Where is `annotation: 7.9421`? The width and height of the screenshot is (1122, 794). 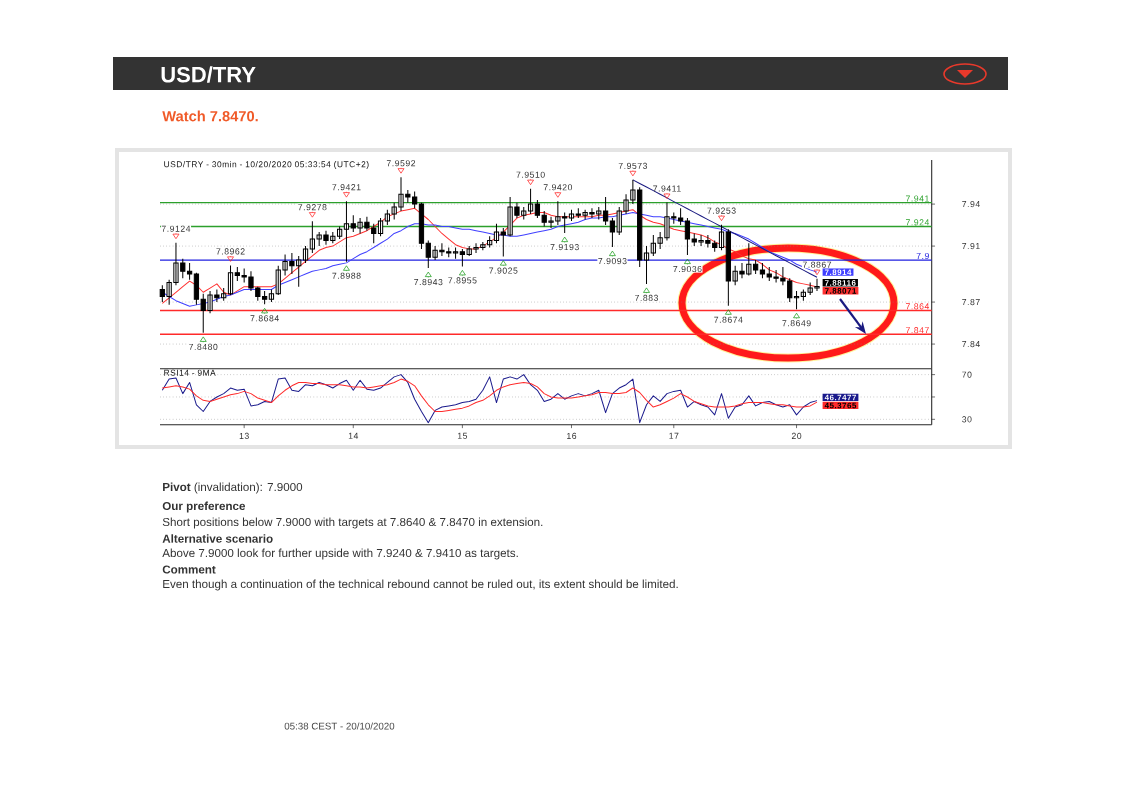 annotation: 7.9421 is located at coordinates (346, 187).